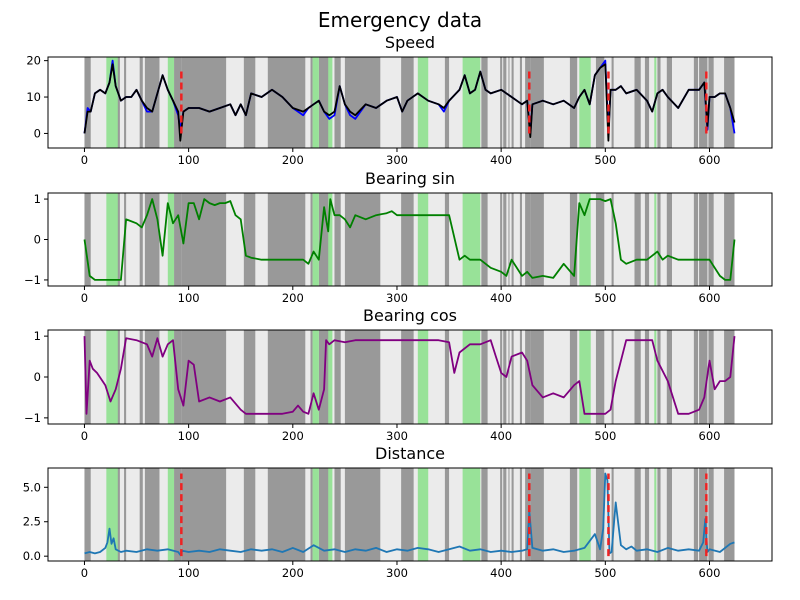 The height and width of the screenshot is (600, 800). I want to click on panel-title: Distance, so click(410, 453).